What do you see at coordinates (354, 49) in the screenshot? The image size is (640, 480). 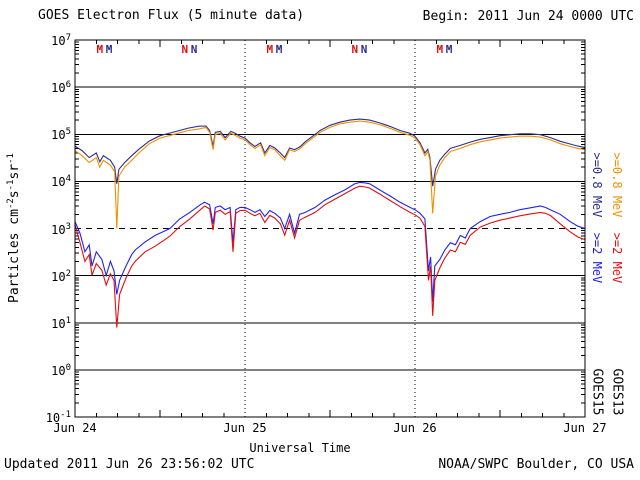 I see `top-marker-n-6: N` at bounding box center [354, 49].